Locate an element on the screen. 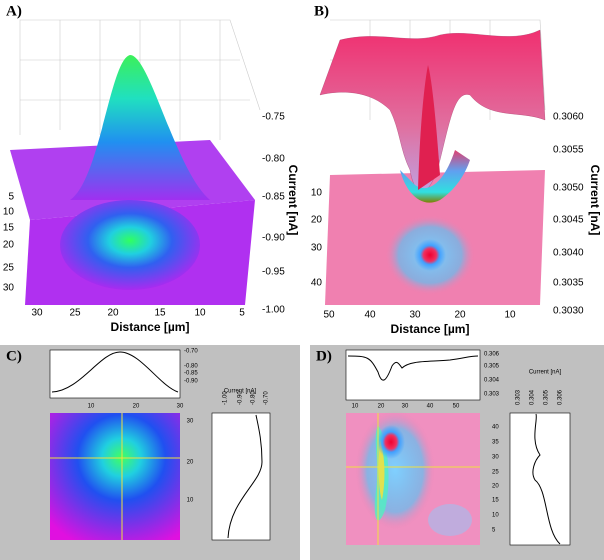 This screenshot has height=560, width=604. side-profile-tick: 0.303 is located at coordinates (519, 397).